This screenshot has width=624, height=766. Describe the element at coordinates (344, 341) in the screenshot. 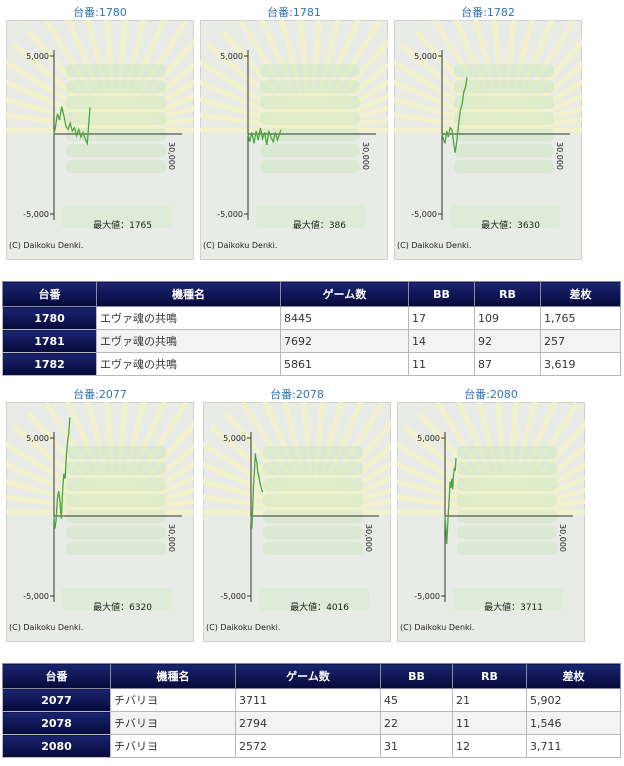

I see `game-count: 7692` at that location.